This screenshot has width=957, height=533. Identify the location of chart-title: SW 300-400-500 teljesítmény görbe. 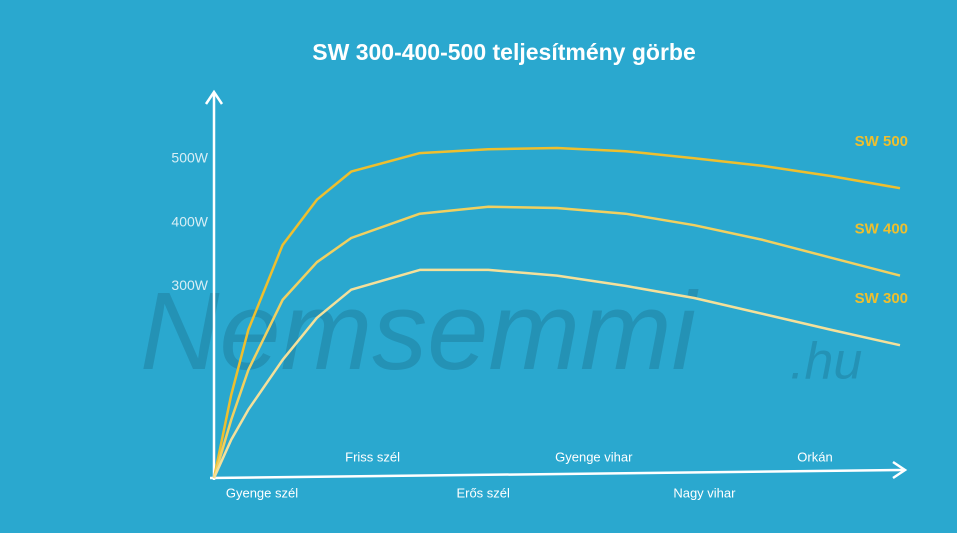
(504, 52).